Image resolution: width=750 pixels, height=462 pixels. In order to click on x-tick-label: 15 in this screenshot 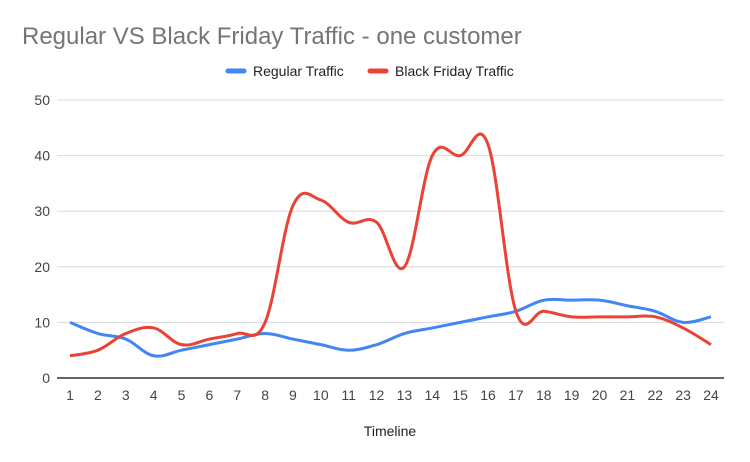, I will do `click(460, 395)`.